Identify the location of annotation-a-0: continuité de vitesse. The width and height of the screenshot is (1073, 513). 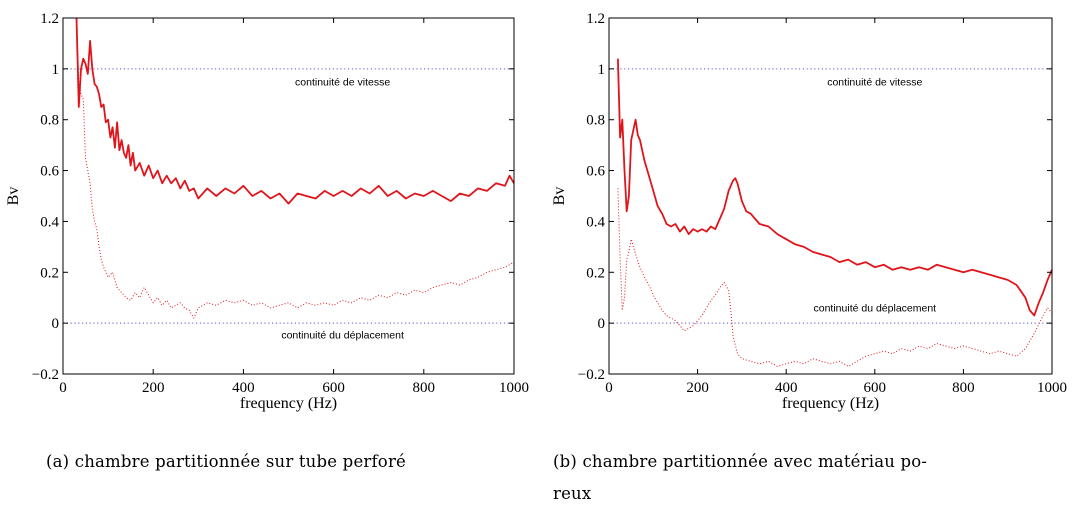
(342, 82).